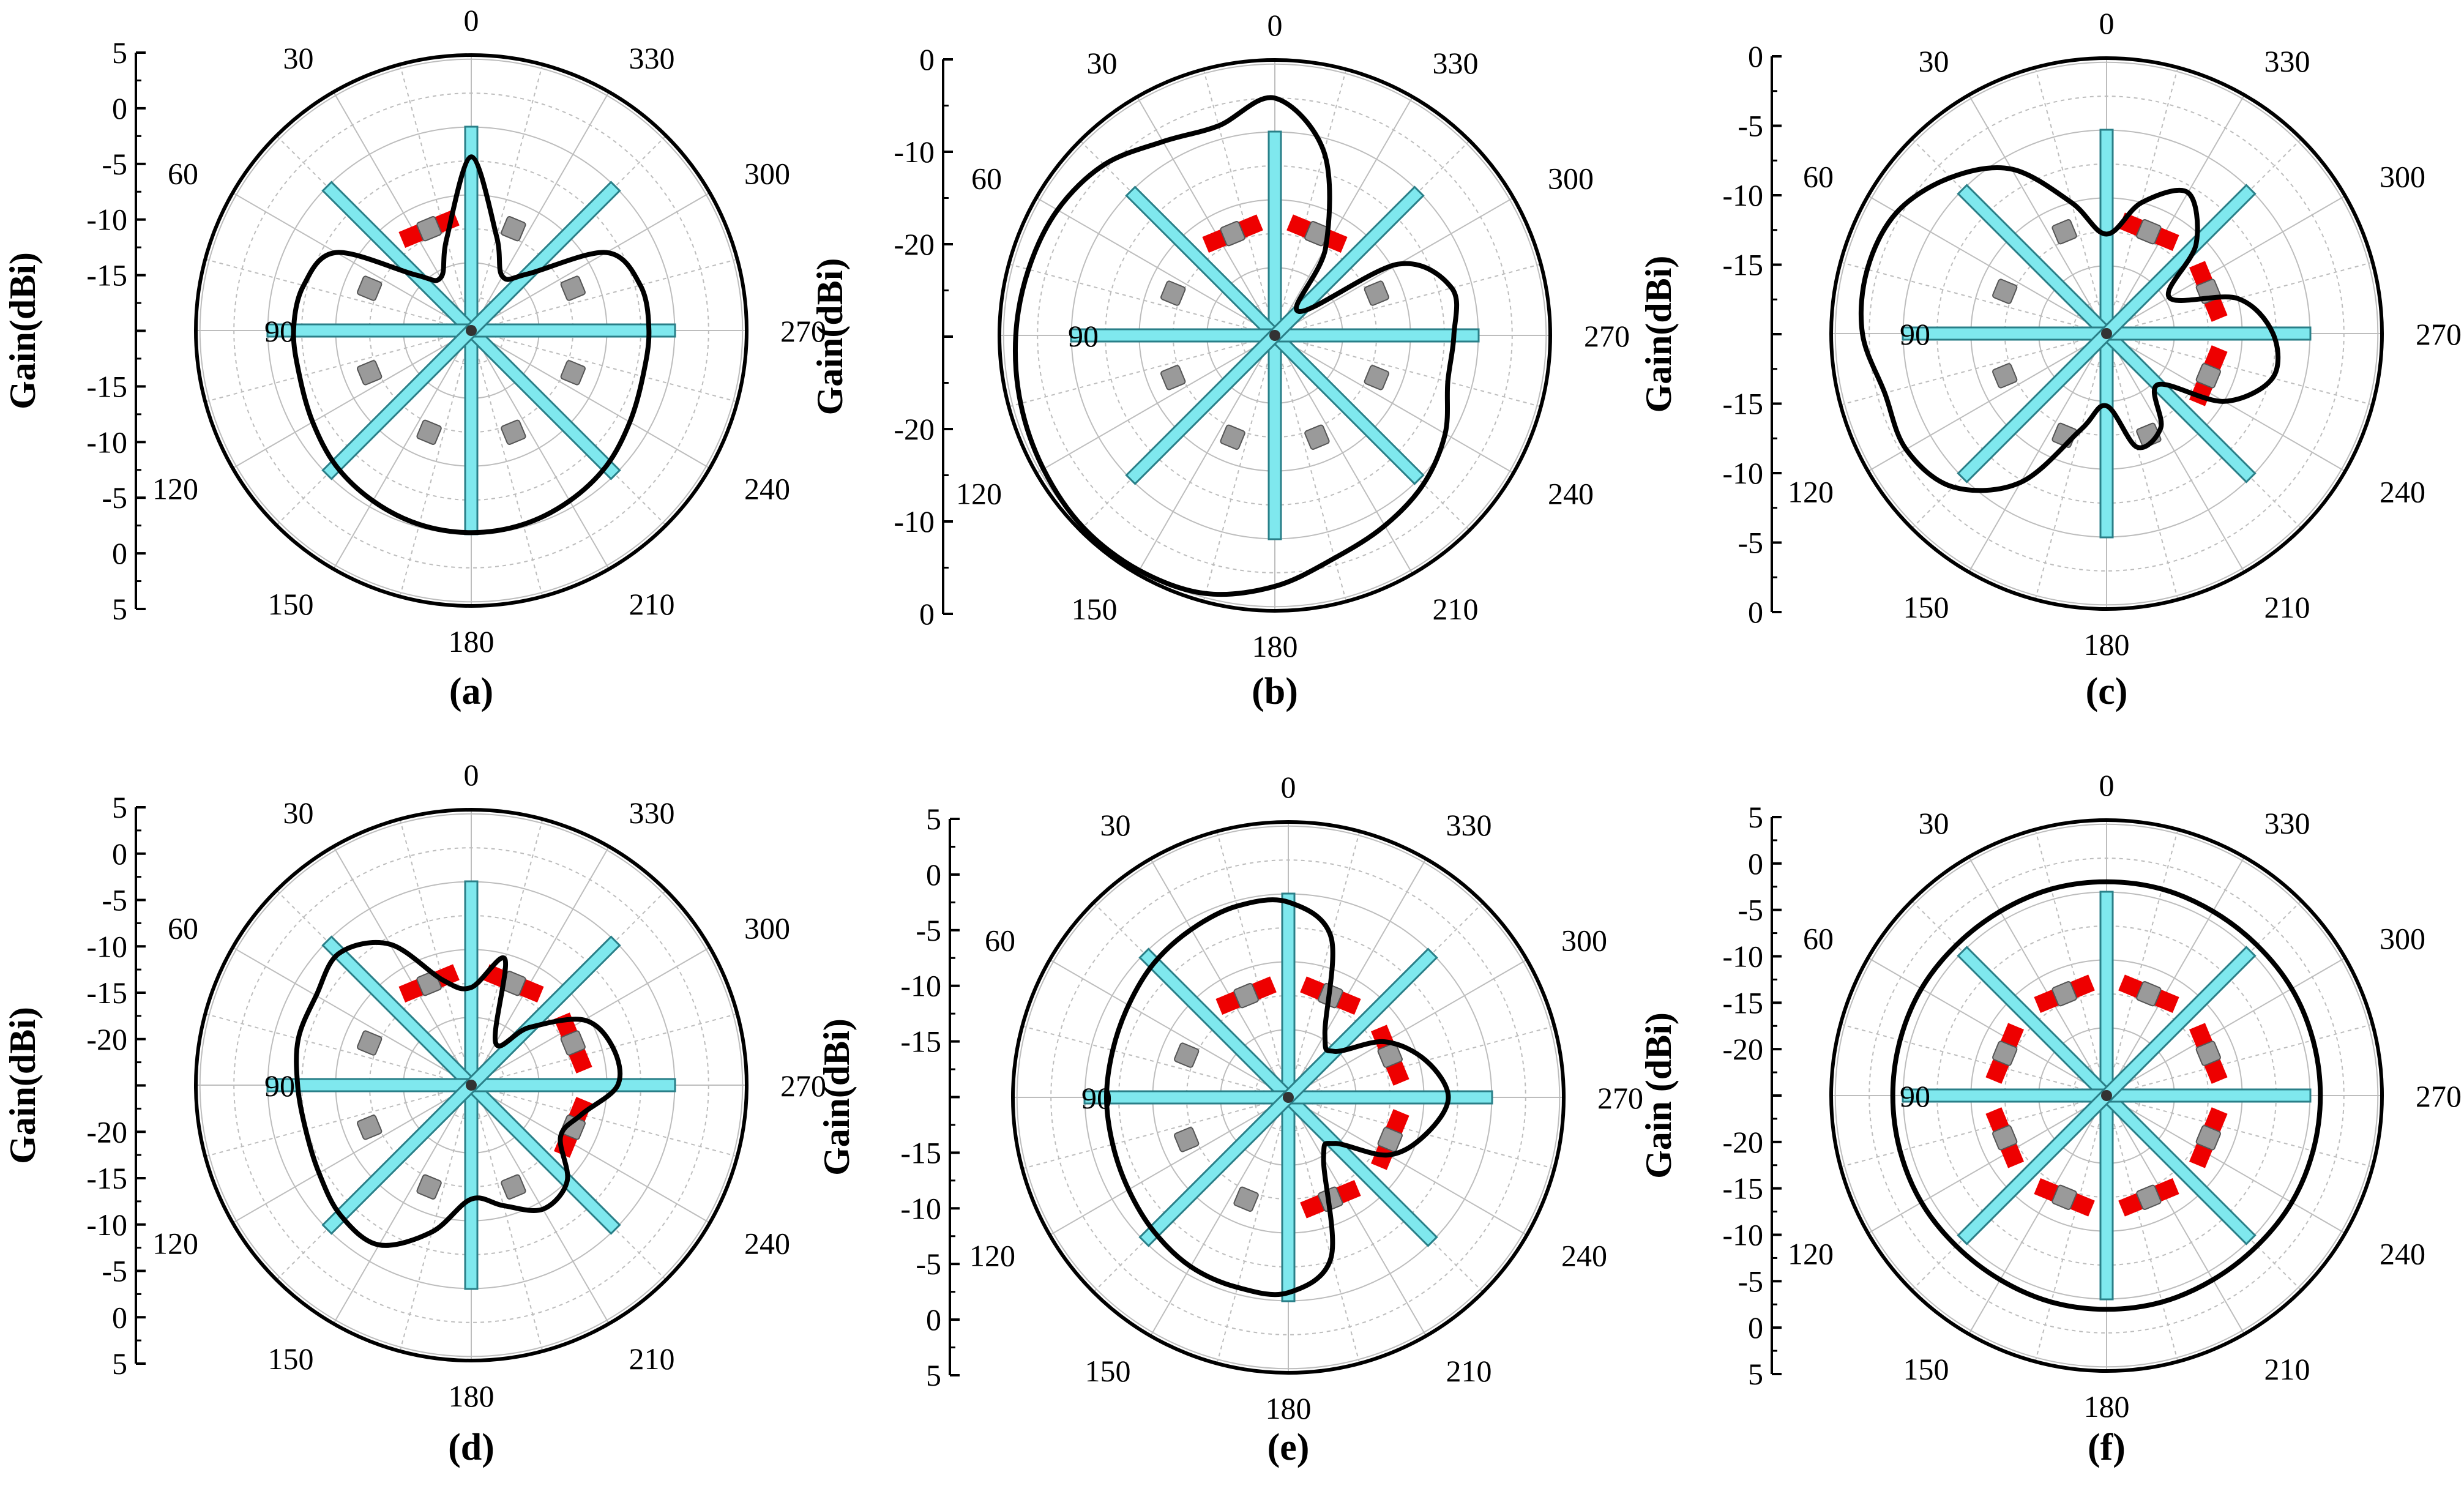 The image size is (2464, 1505). What do you see at coordinates (930, 1097) in the screenshot?
I see `gain-axis: 5 0 -5 -10 -15 -15 -10 -5 0 5` at bounding box center [930, 1097].